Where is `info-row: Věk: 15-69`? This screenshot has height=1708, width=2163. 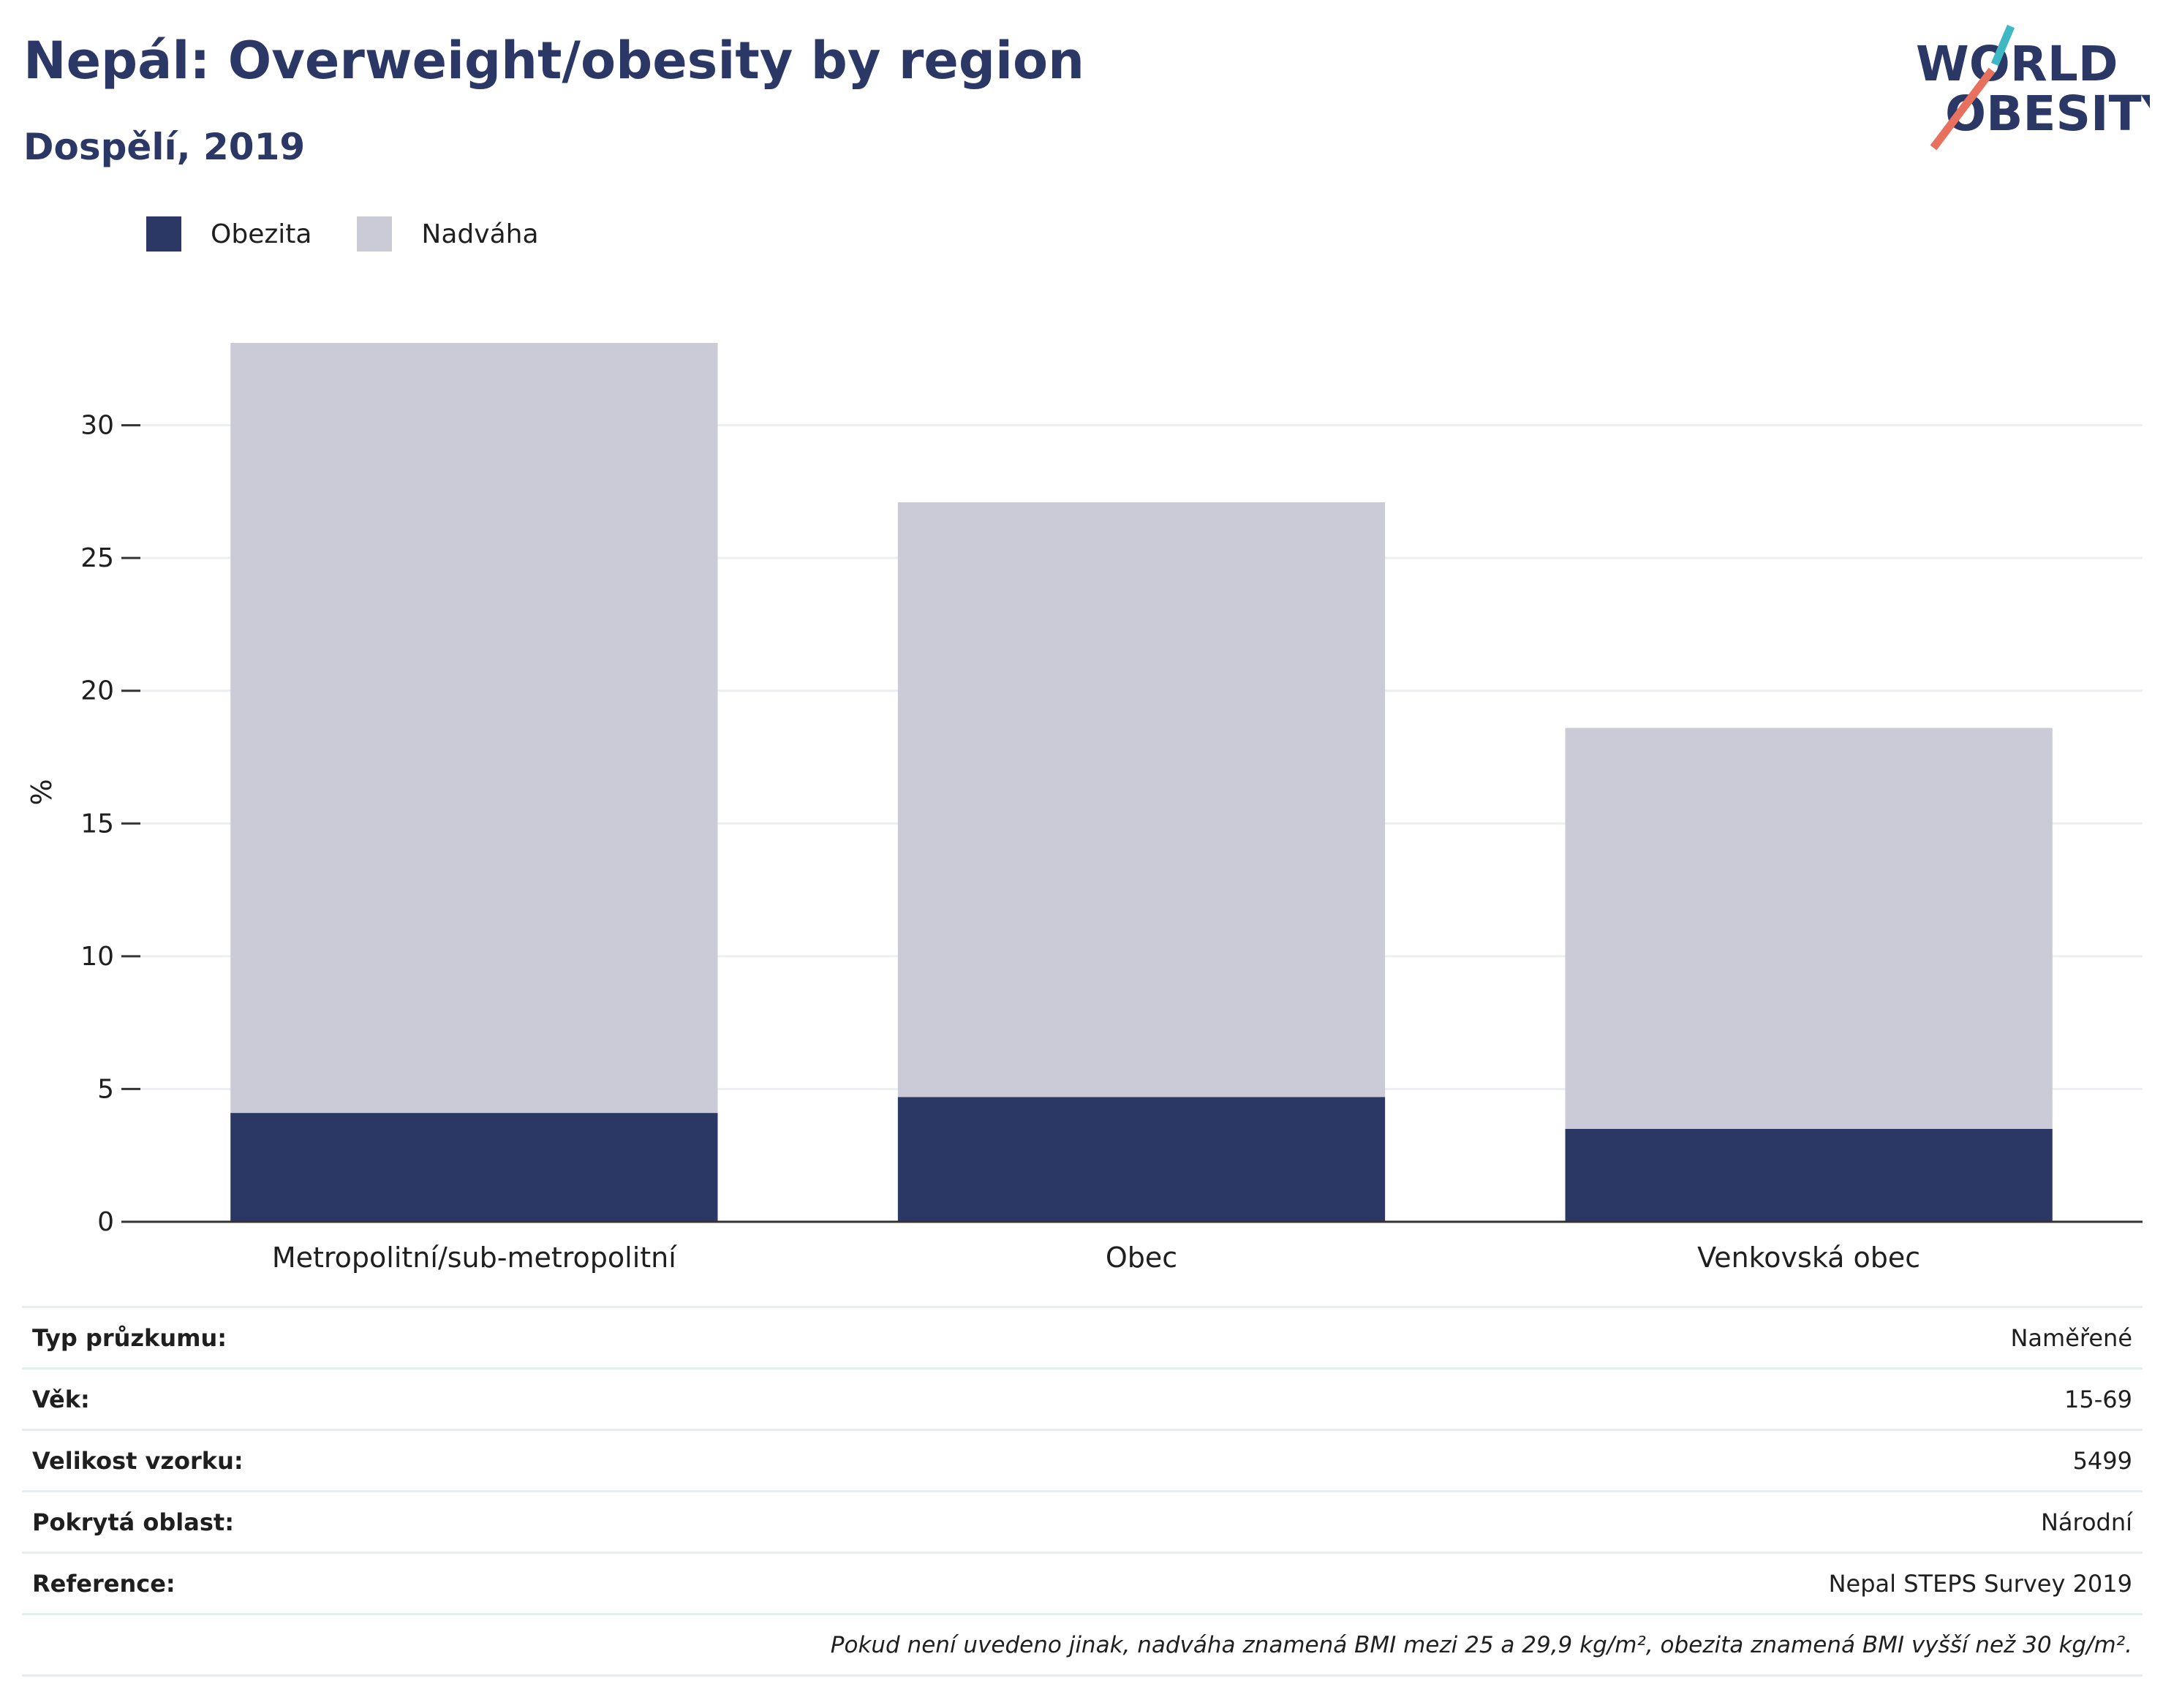 info-row: Věk: 15-69 is located at coordinates (1082, 1398).